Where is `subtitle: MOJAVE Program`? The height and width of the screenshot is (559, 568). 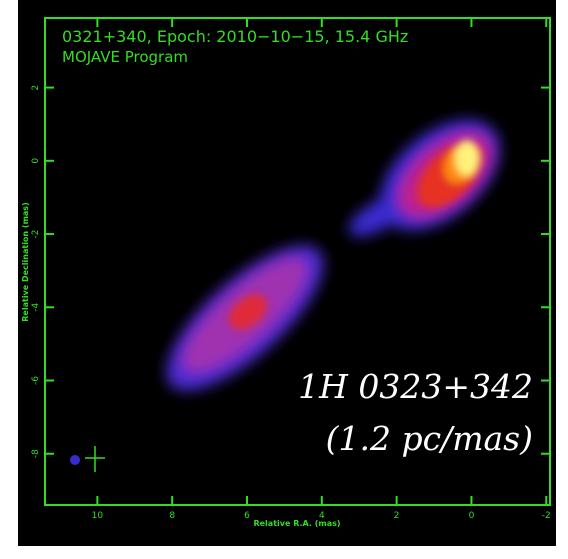 subtitle: MOJAVE Program is located at coordinates (125, 57).